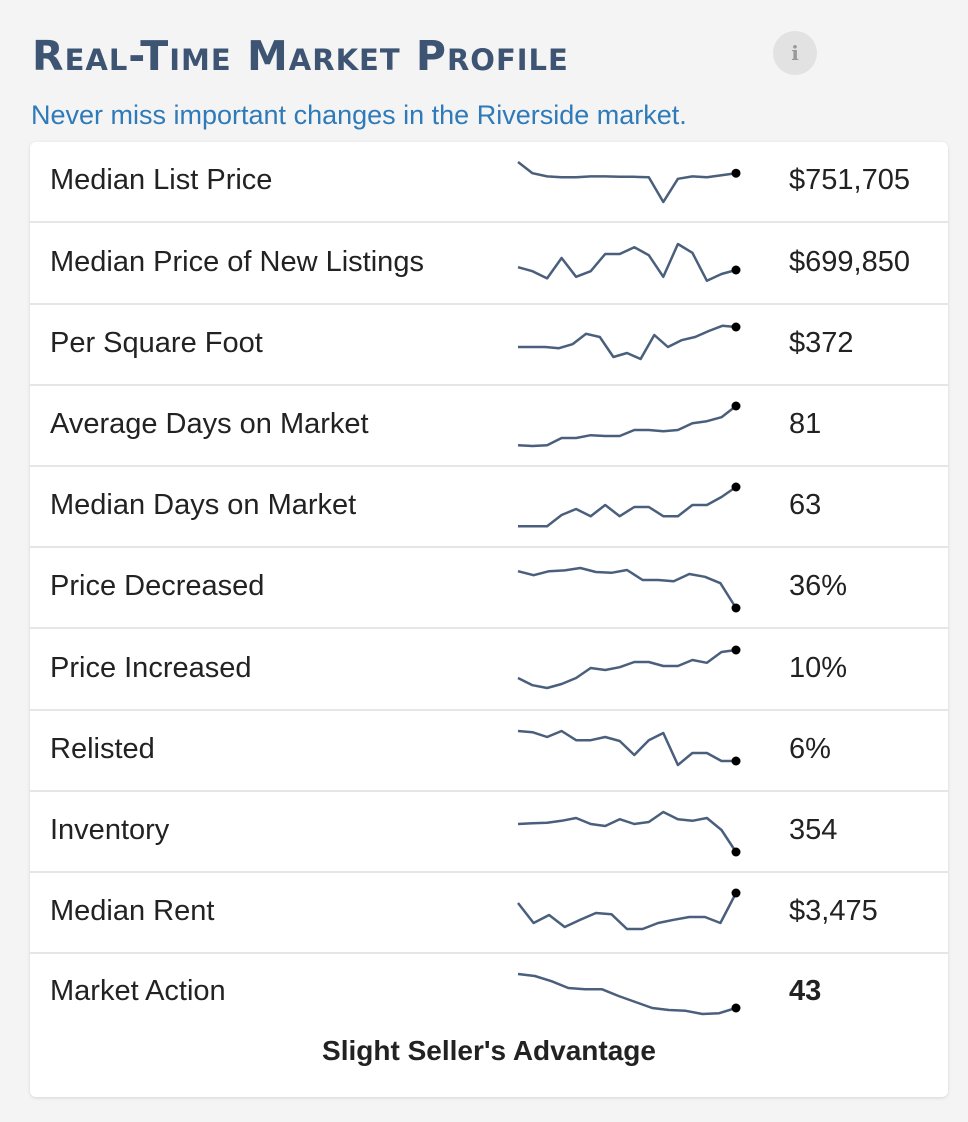  Describe the element at coordinates (151, 668) in the screenshot. I see `metric-label: Price Increased` at that location.